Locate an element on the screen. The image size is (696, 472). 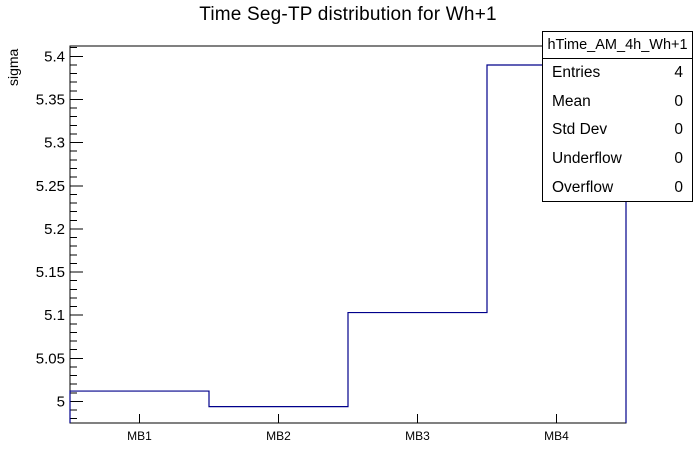
stats-row-label: Std Dev is located at coordinates (580, 130).